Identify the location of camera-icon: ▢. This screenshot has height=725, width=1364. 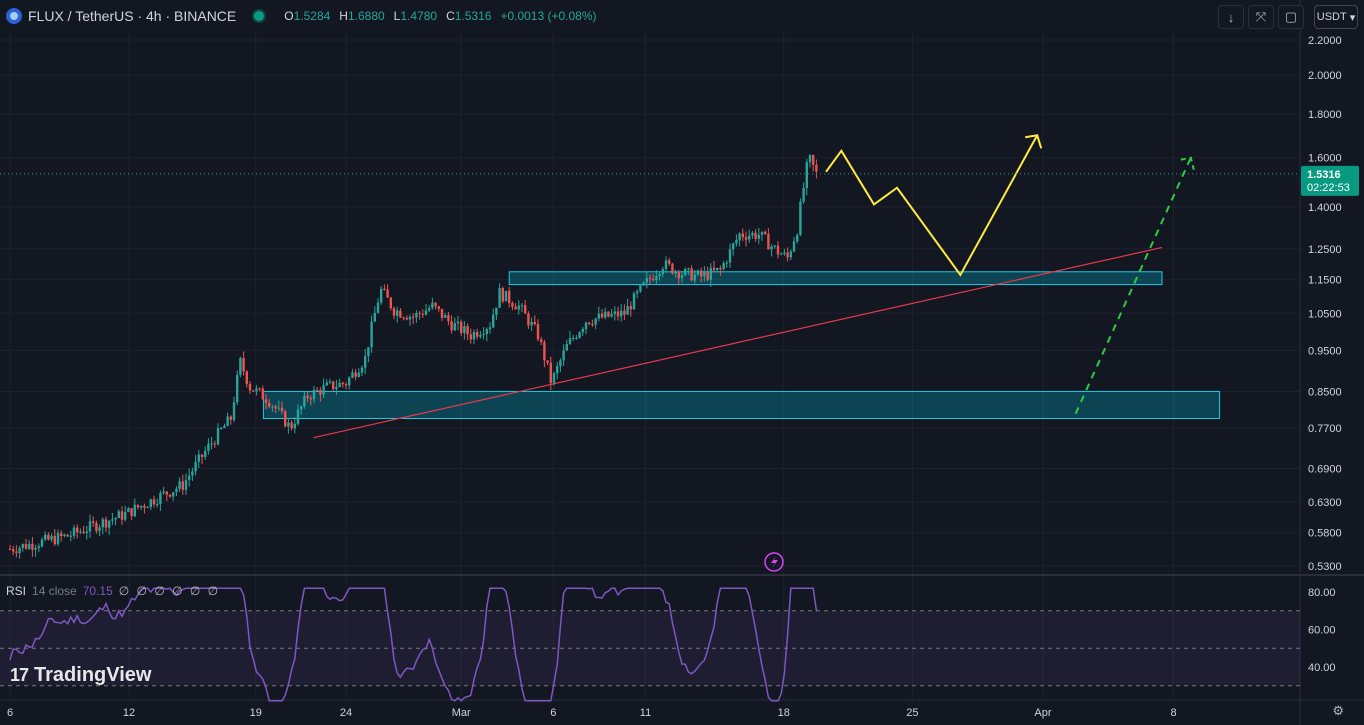
(1291, 17).